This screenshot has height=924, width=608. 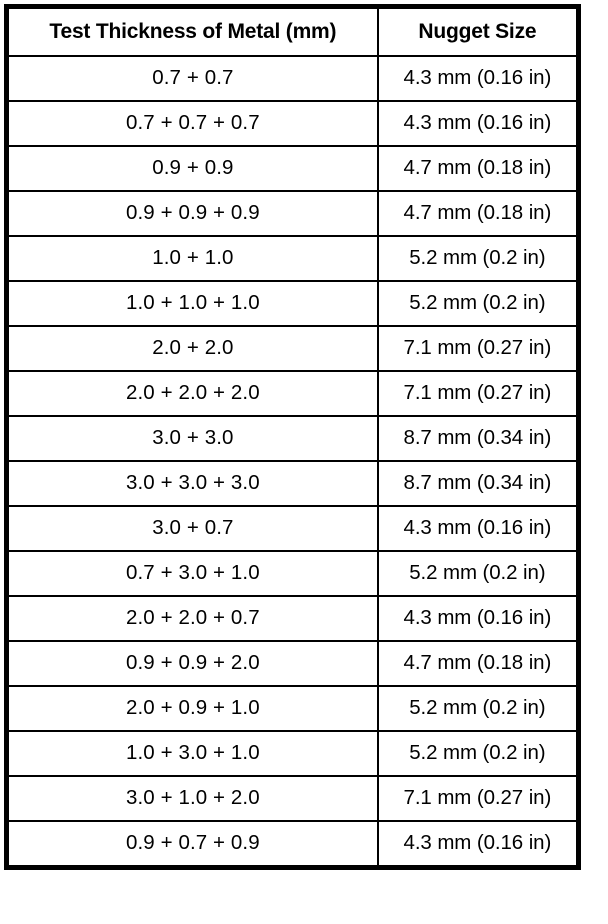 I want to click on table-row: 3.0 + 1.0 + 2.0 7.1 mm (0.27 in), so click(x=292, y=798).